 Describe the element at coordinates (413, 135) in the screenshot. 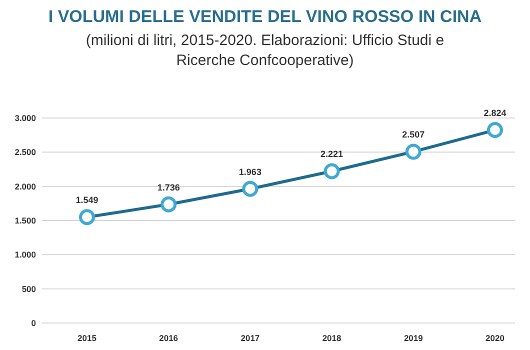

I see `data-label: 2.507` at that location.